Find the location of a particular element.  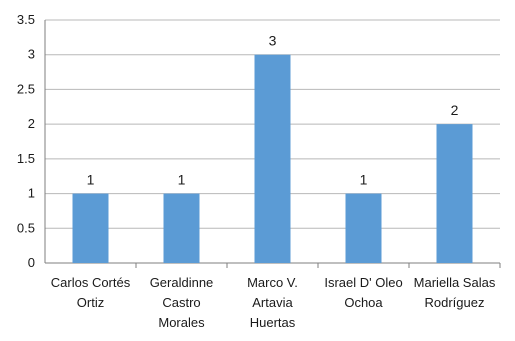

y-tick-label: 0 is located at coordinates (31, 262).